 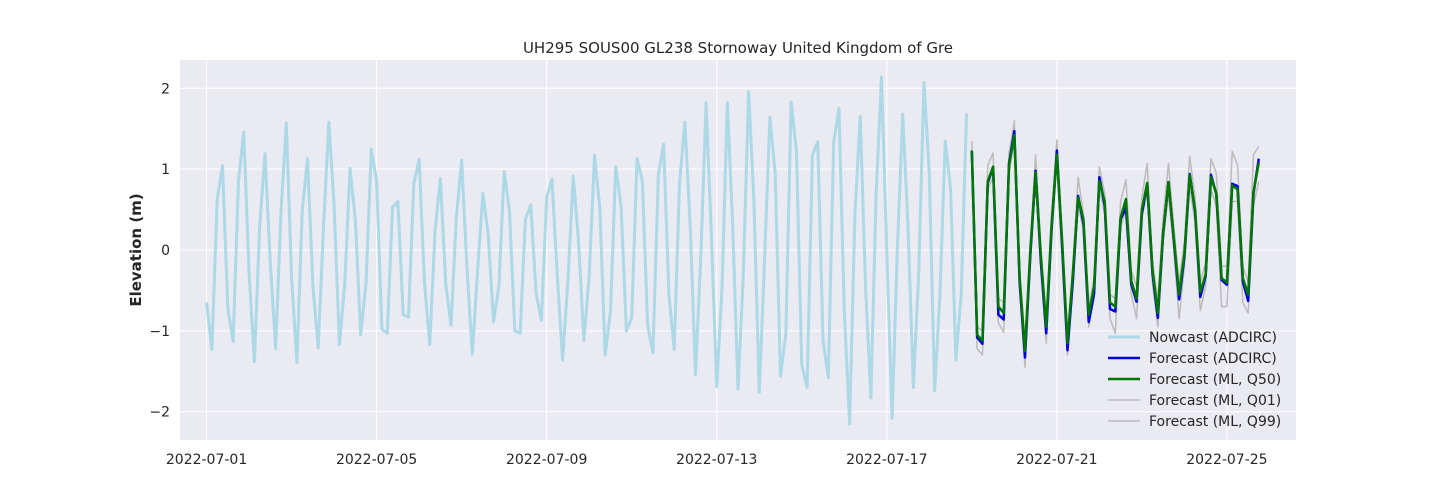 I want to click on x-tick-label: 2022-07-01, so click(x=206, y=460).